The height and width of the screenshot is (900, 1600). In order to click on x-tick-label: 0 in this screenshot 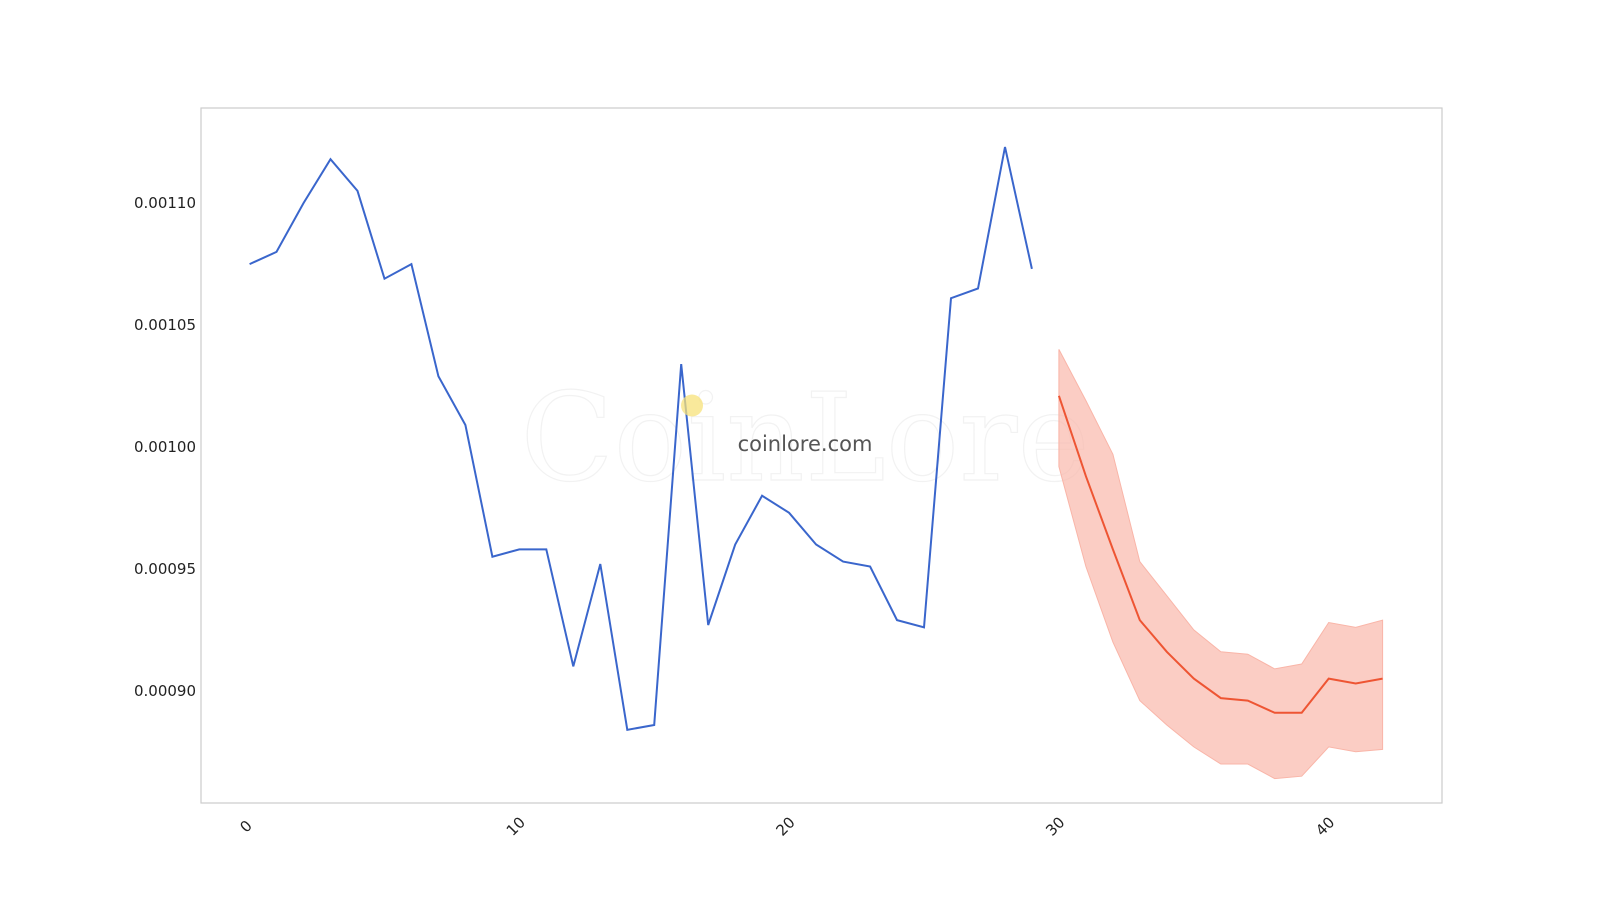, I will do `click(245, 826)`.